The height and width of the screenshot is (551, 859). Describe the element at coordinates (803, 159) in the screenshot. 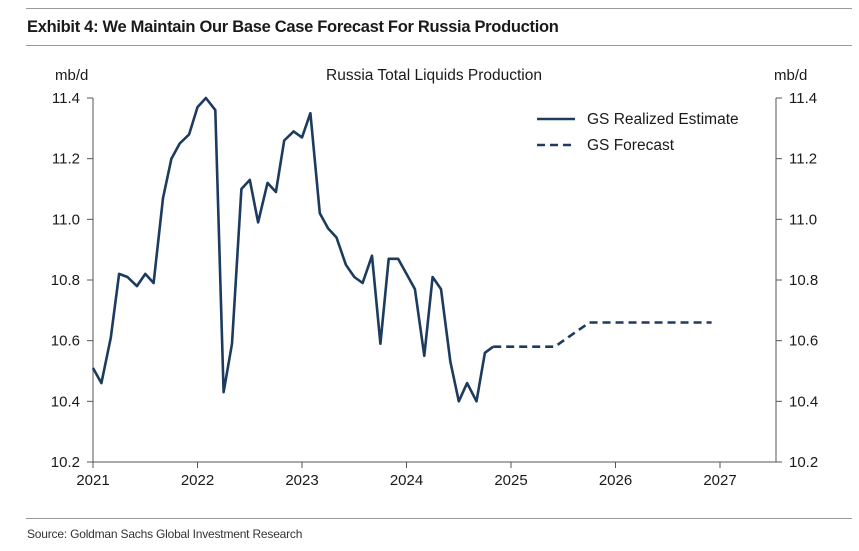

I see `y-tick-label-right: 11.2` at that location.